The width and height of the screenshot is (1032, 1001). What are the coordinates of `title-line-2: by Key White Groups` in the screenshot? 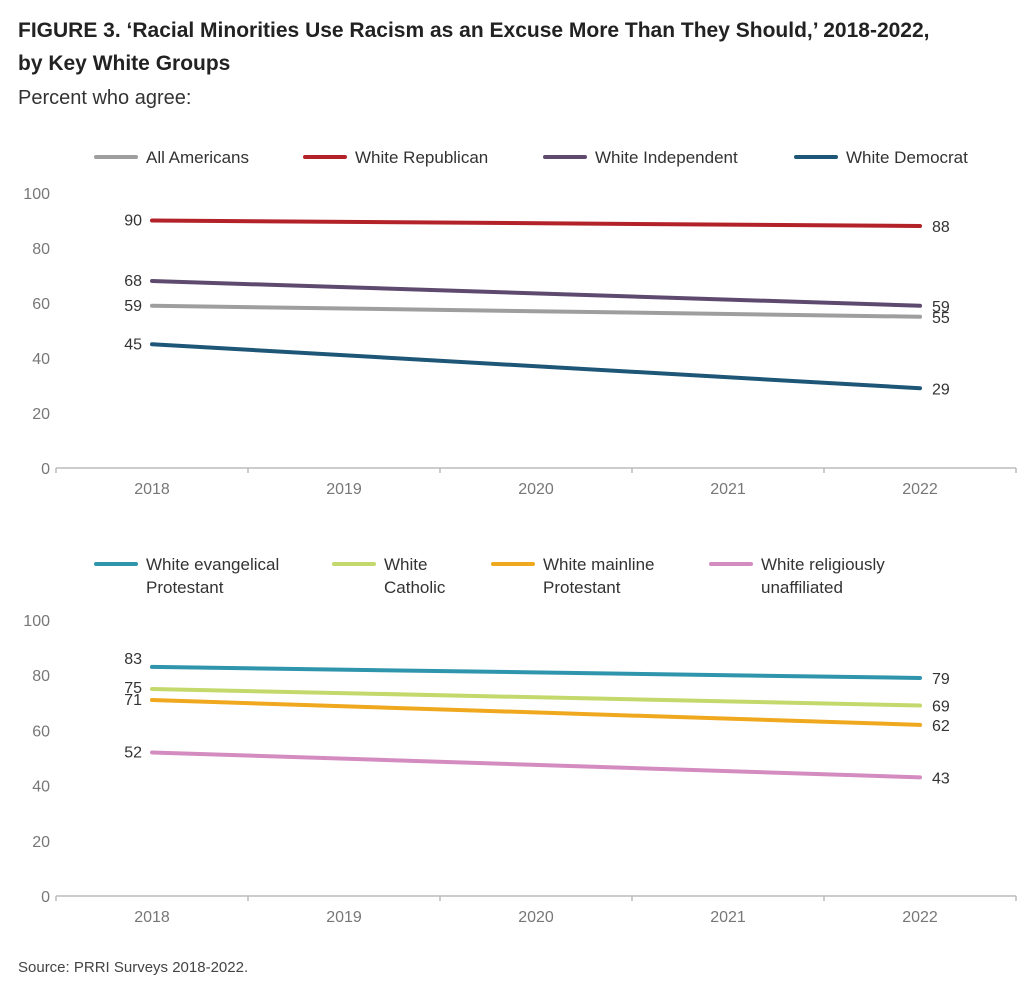 It's located at (124, 63).